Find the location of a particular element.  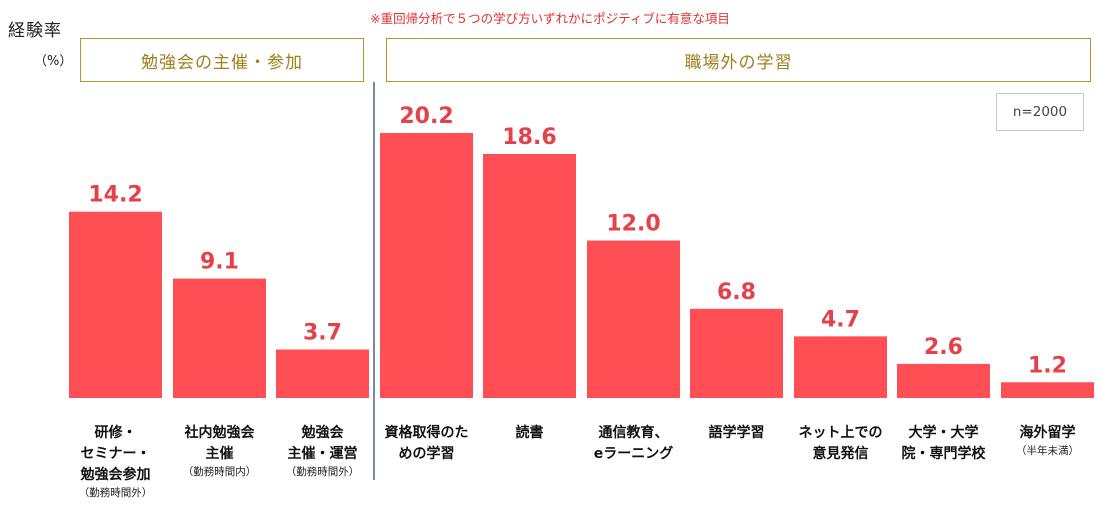

group-header-label: 勉強会の主催・参加 is located at coordinates (222, 62).